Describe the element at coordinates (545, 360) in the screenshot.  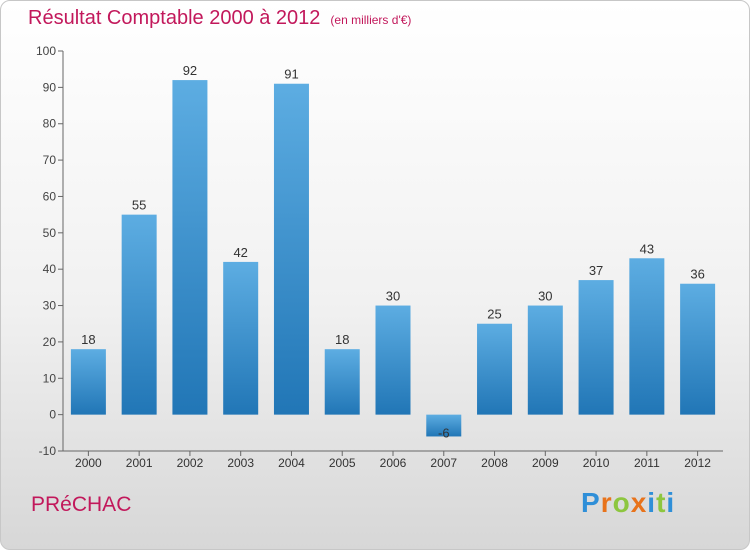
I see `bar-2009` at that location.